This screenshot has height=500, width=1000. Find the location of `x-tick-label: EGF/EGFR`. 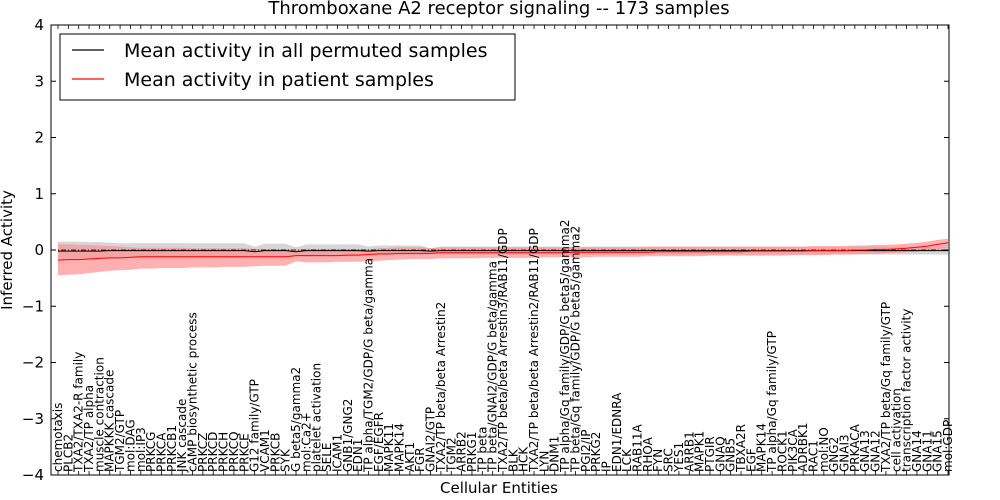

x-tick-label: EGF/EGFR is located at coordinates (379, 442).